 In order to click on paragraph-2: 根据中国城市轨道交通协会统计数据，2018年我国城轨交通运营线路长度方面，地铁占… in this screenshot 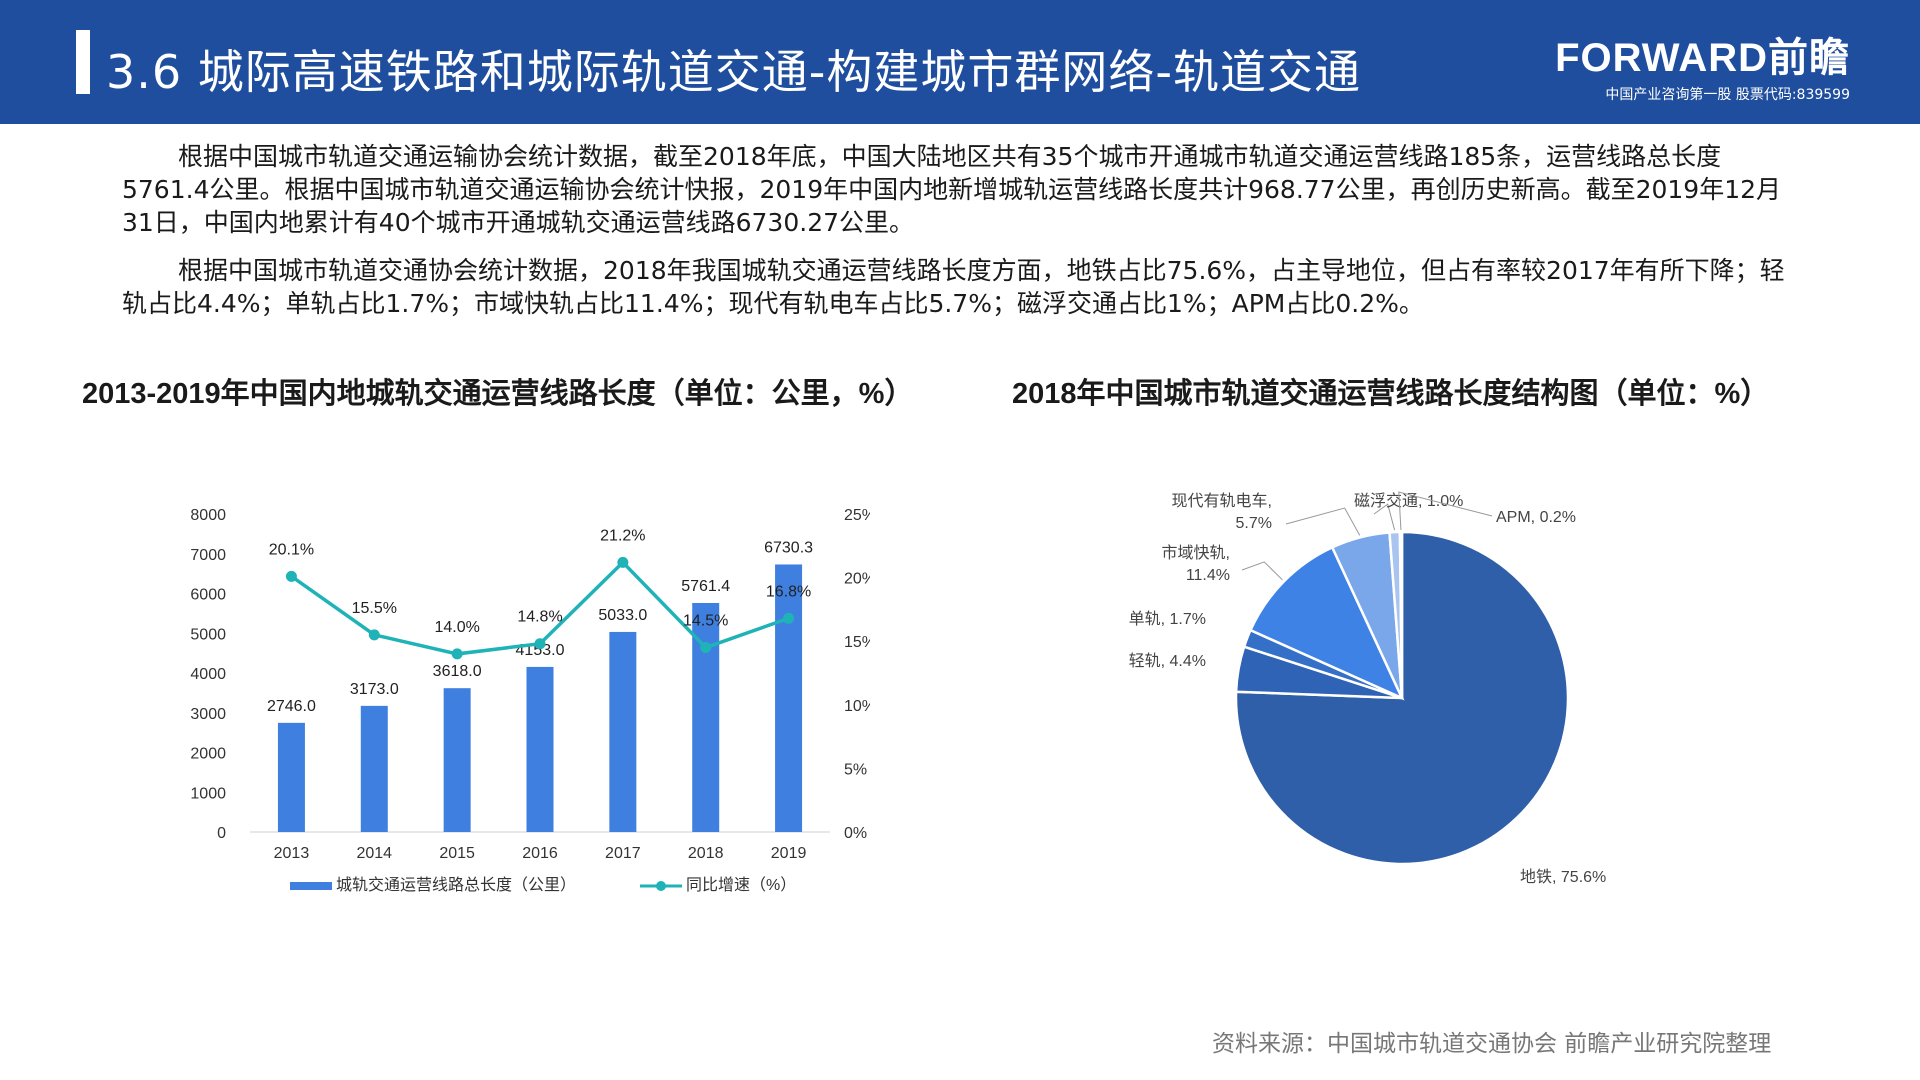, I will do `click(953, 287)`.